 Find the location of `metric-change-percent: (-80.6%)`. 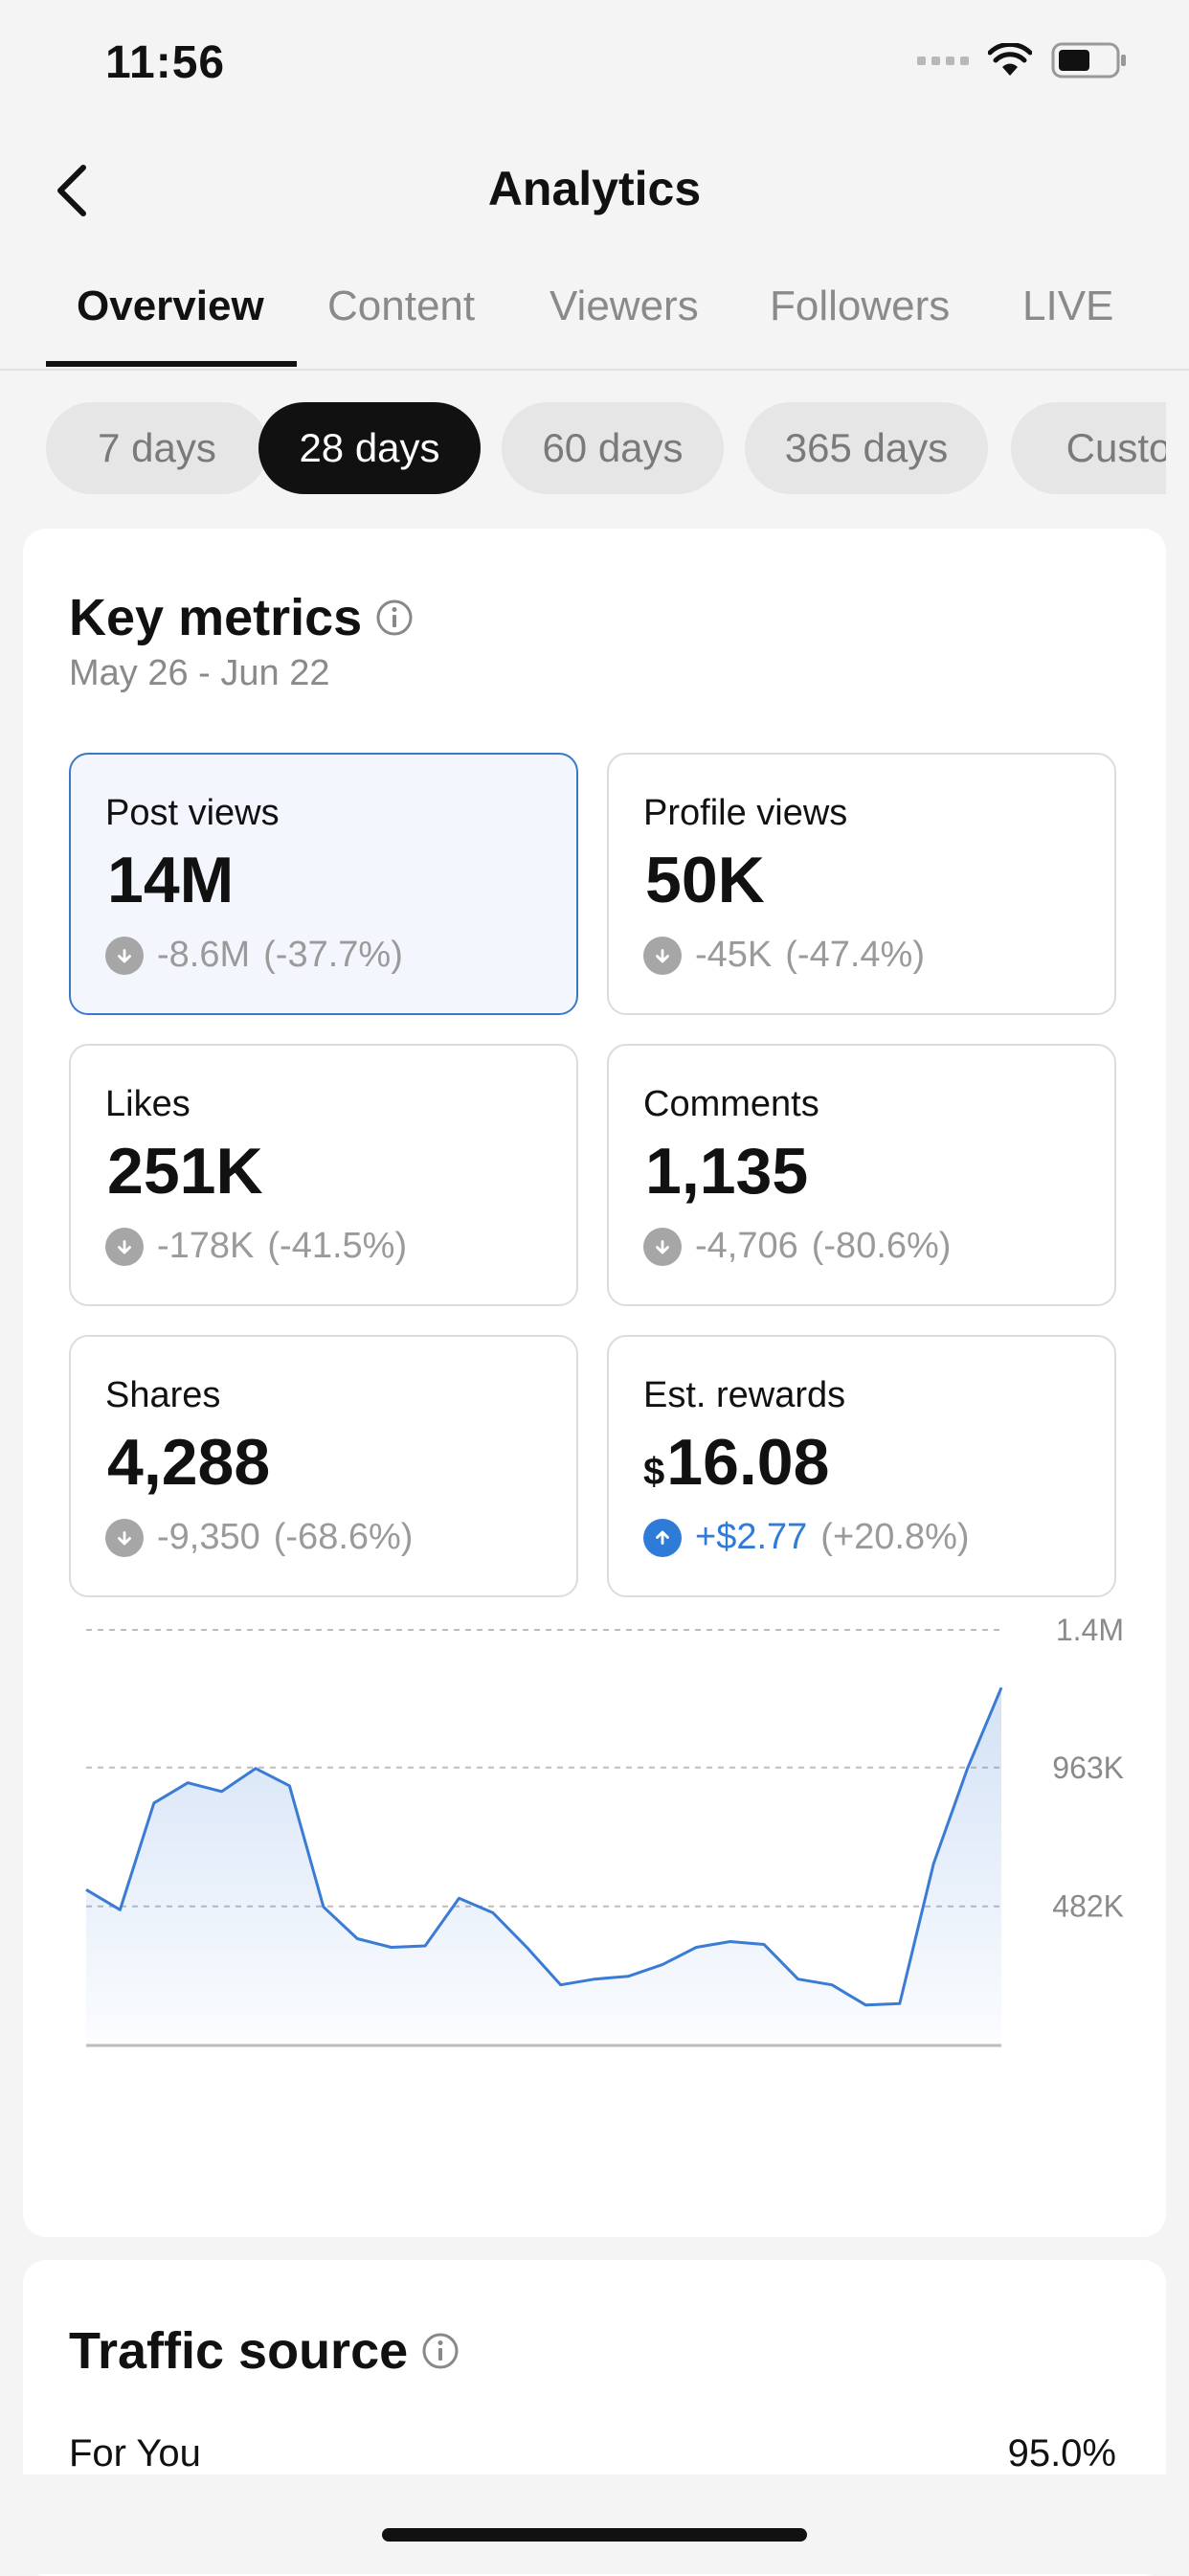

metric-change-percent: (-80.6%) is located at coordinates (881, 1246).